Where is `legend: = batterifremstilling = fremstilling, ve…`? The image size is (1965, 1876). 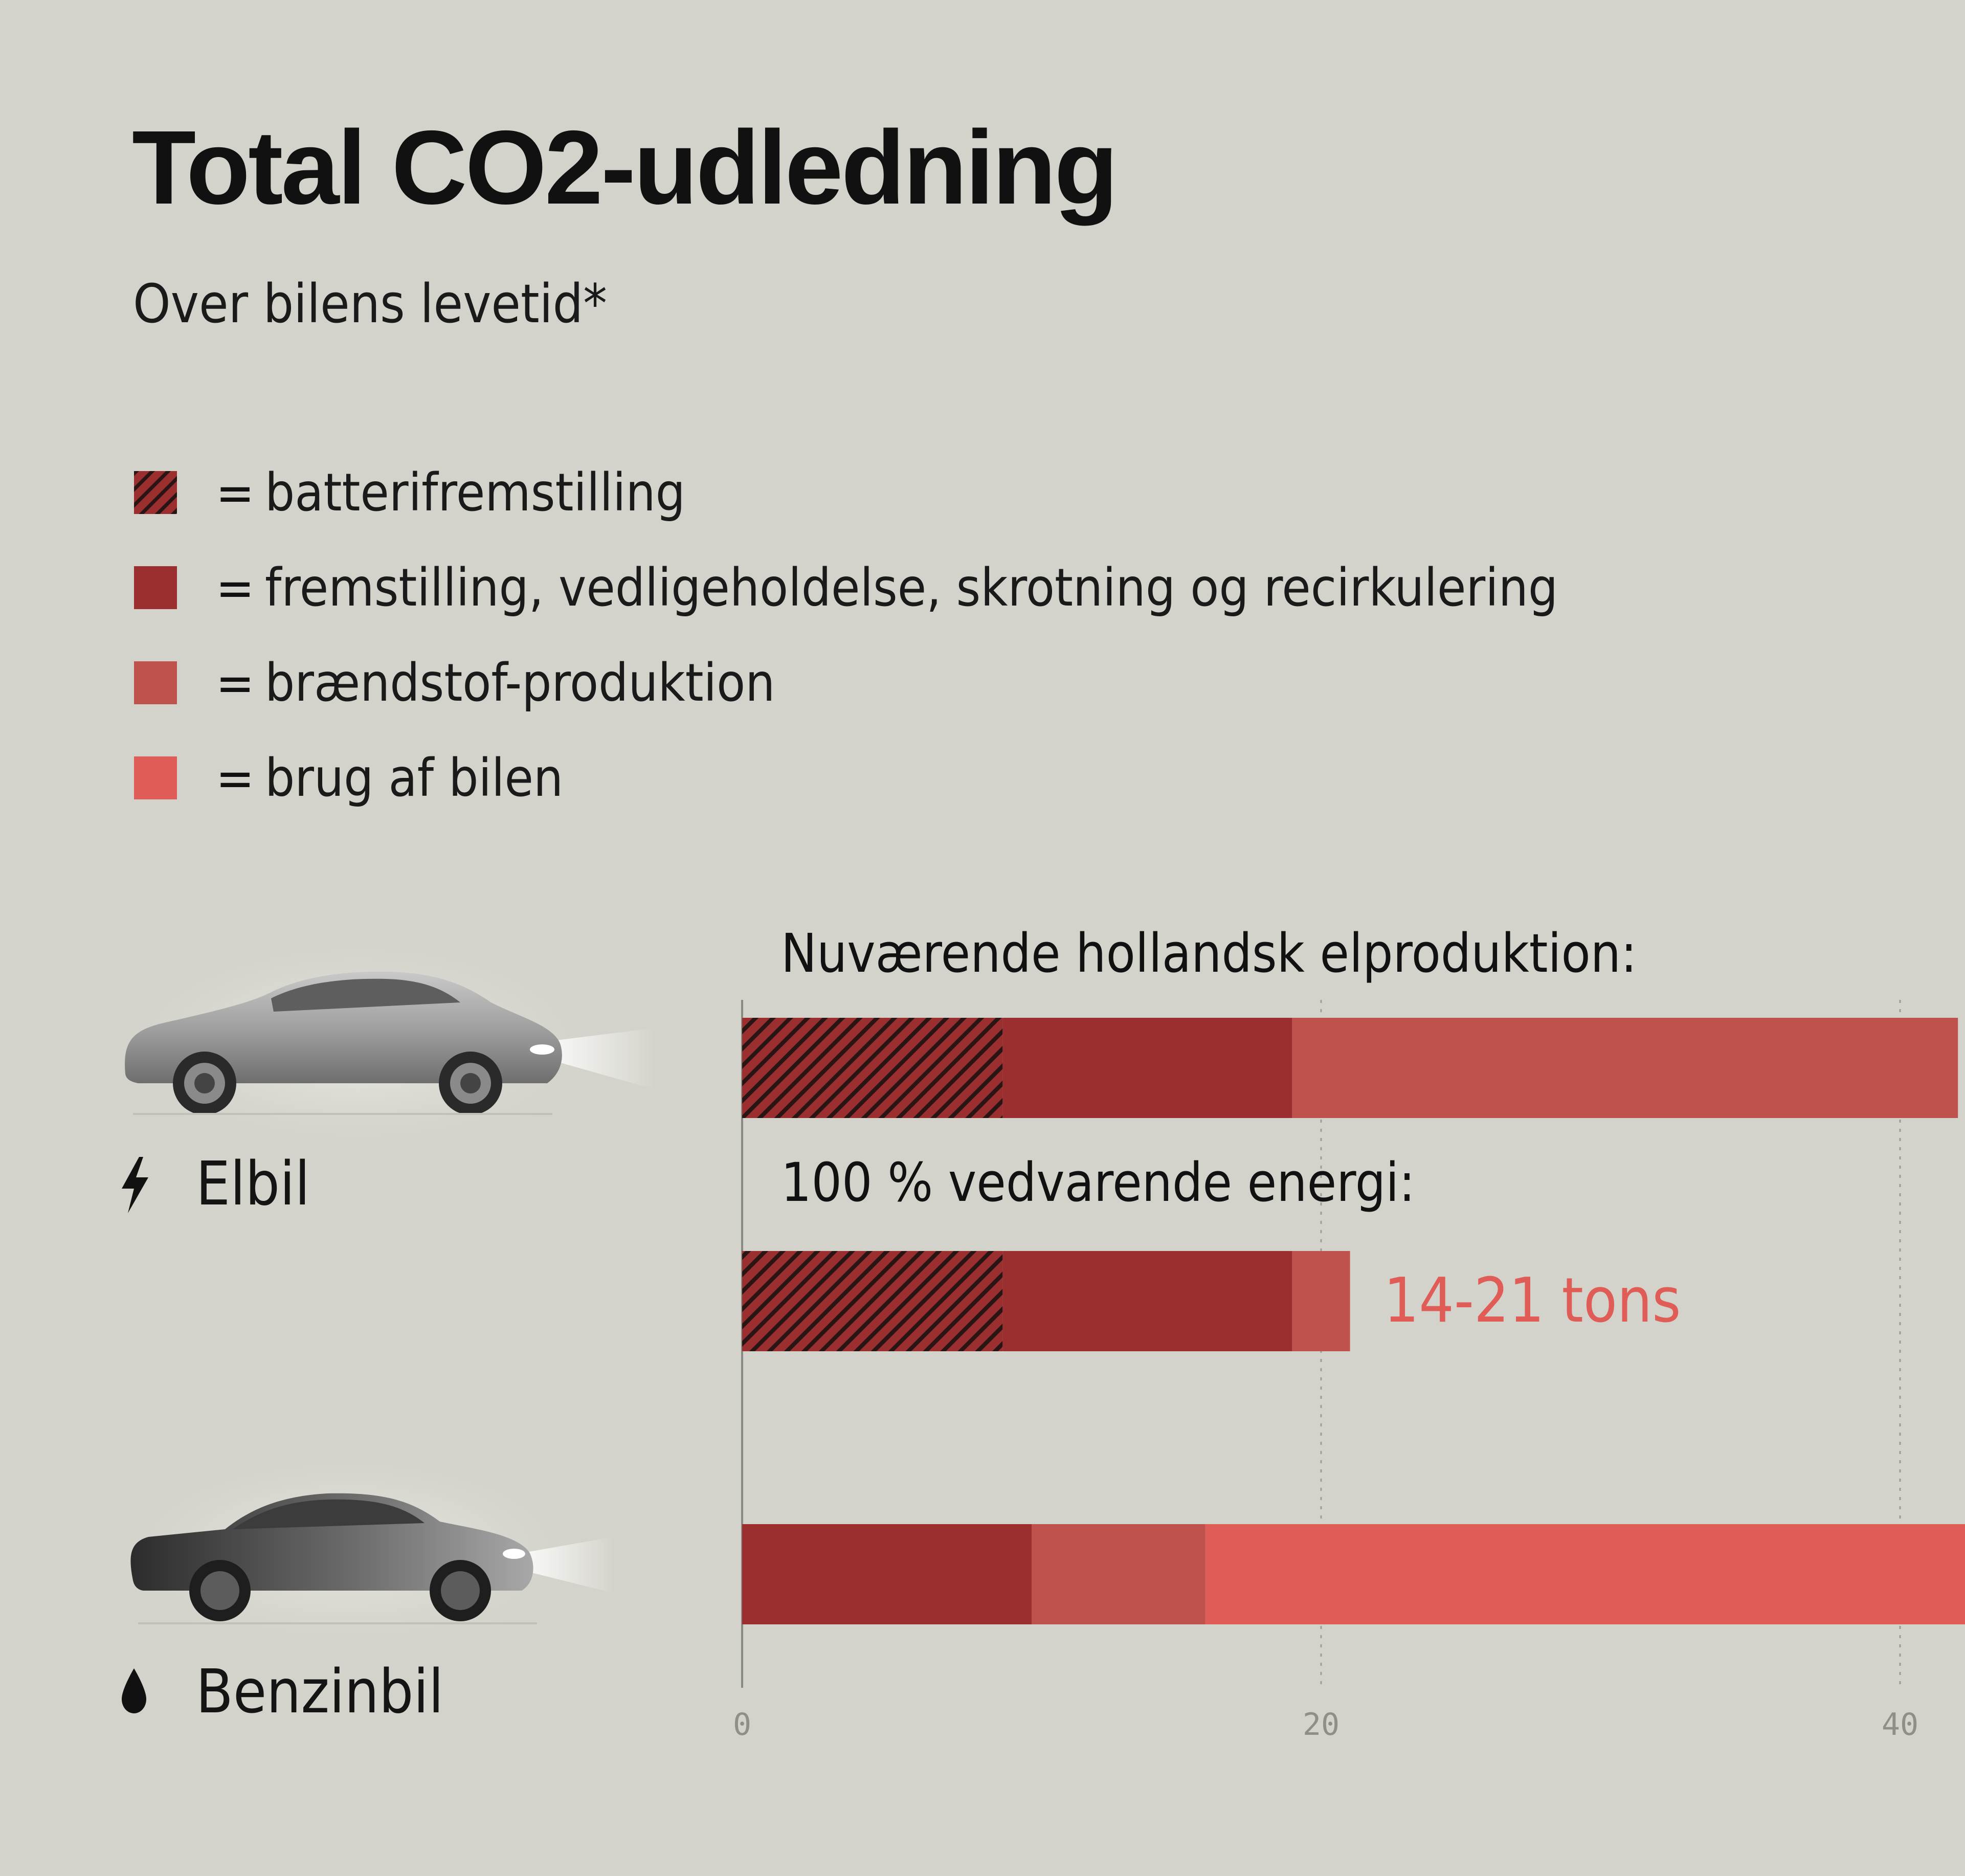 legend: = batterifremstilling = fremstilling, ve… is located at coordinates (846, 635).